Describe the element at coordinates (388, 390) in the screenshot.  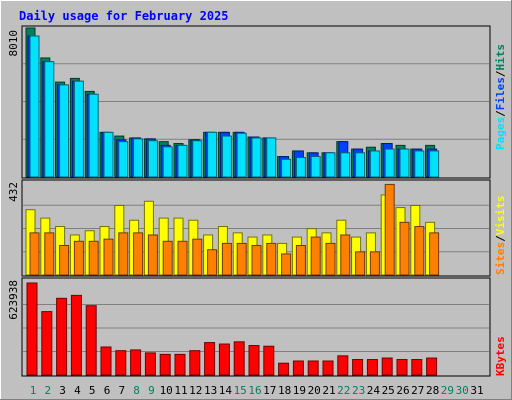
I see `day-label-25: 25` at that location.